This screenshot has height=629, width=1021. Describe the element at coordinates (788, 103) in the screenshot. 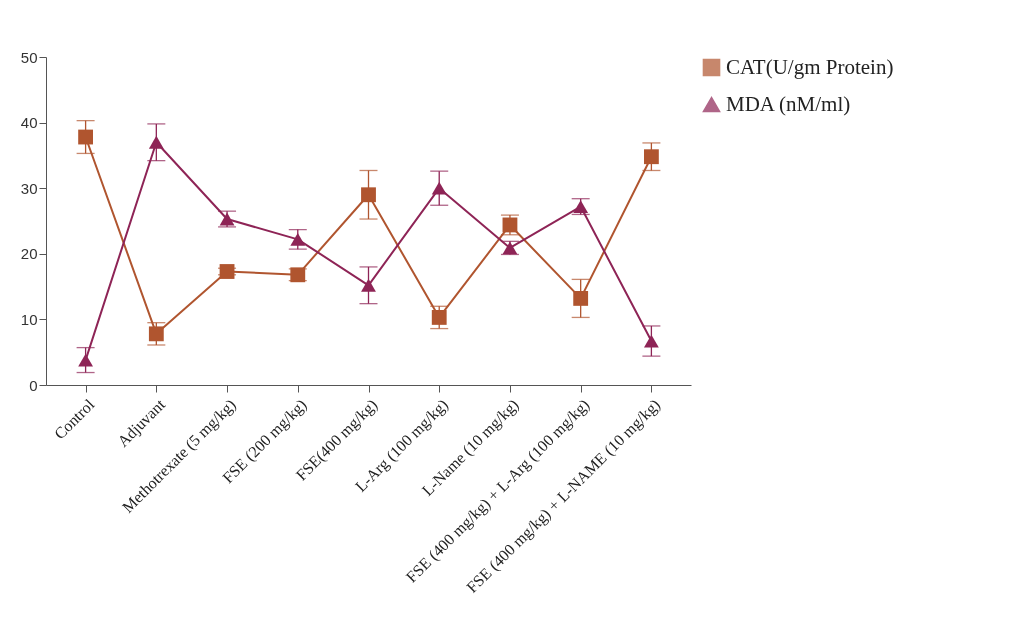

I see `legend-label: MDA (nM/ml)` at that location.